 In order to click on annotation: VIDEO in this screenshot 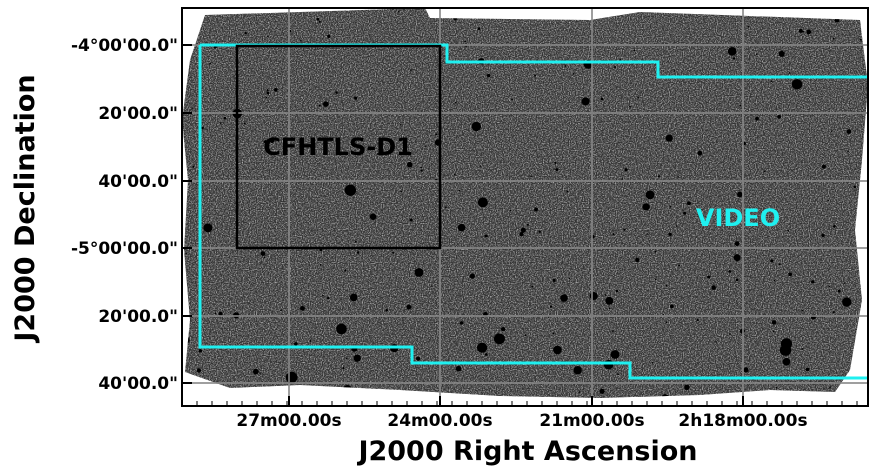, I will do `click(738, 218)`.